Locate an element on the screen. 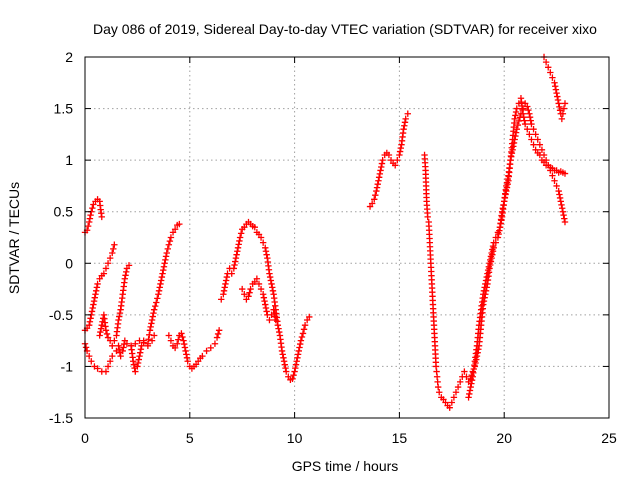 This screenshot has width=640, height=480. x-tick-labels: 0 5 10 15 20 25 is located at coordinates (349, 438).